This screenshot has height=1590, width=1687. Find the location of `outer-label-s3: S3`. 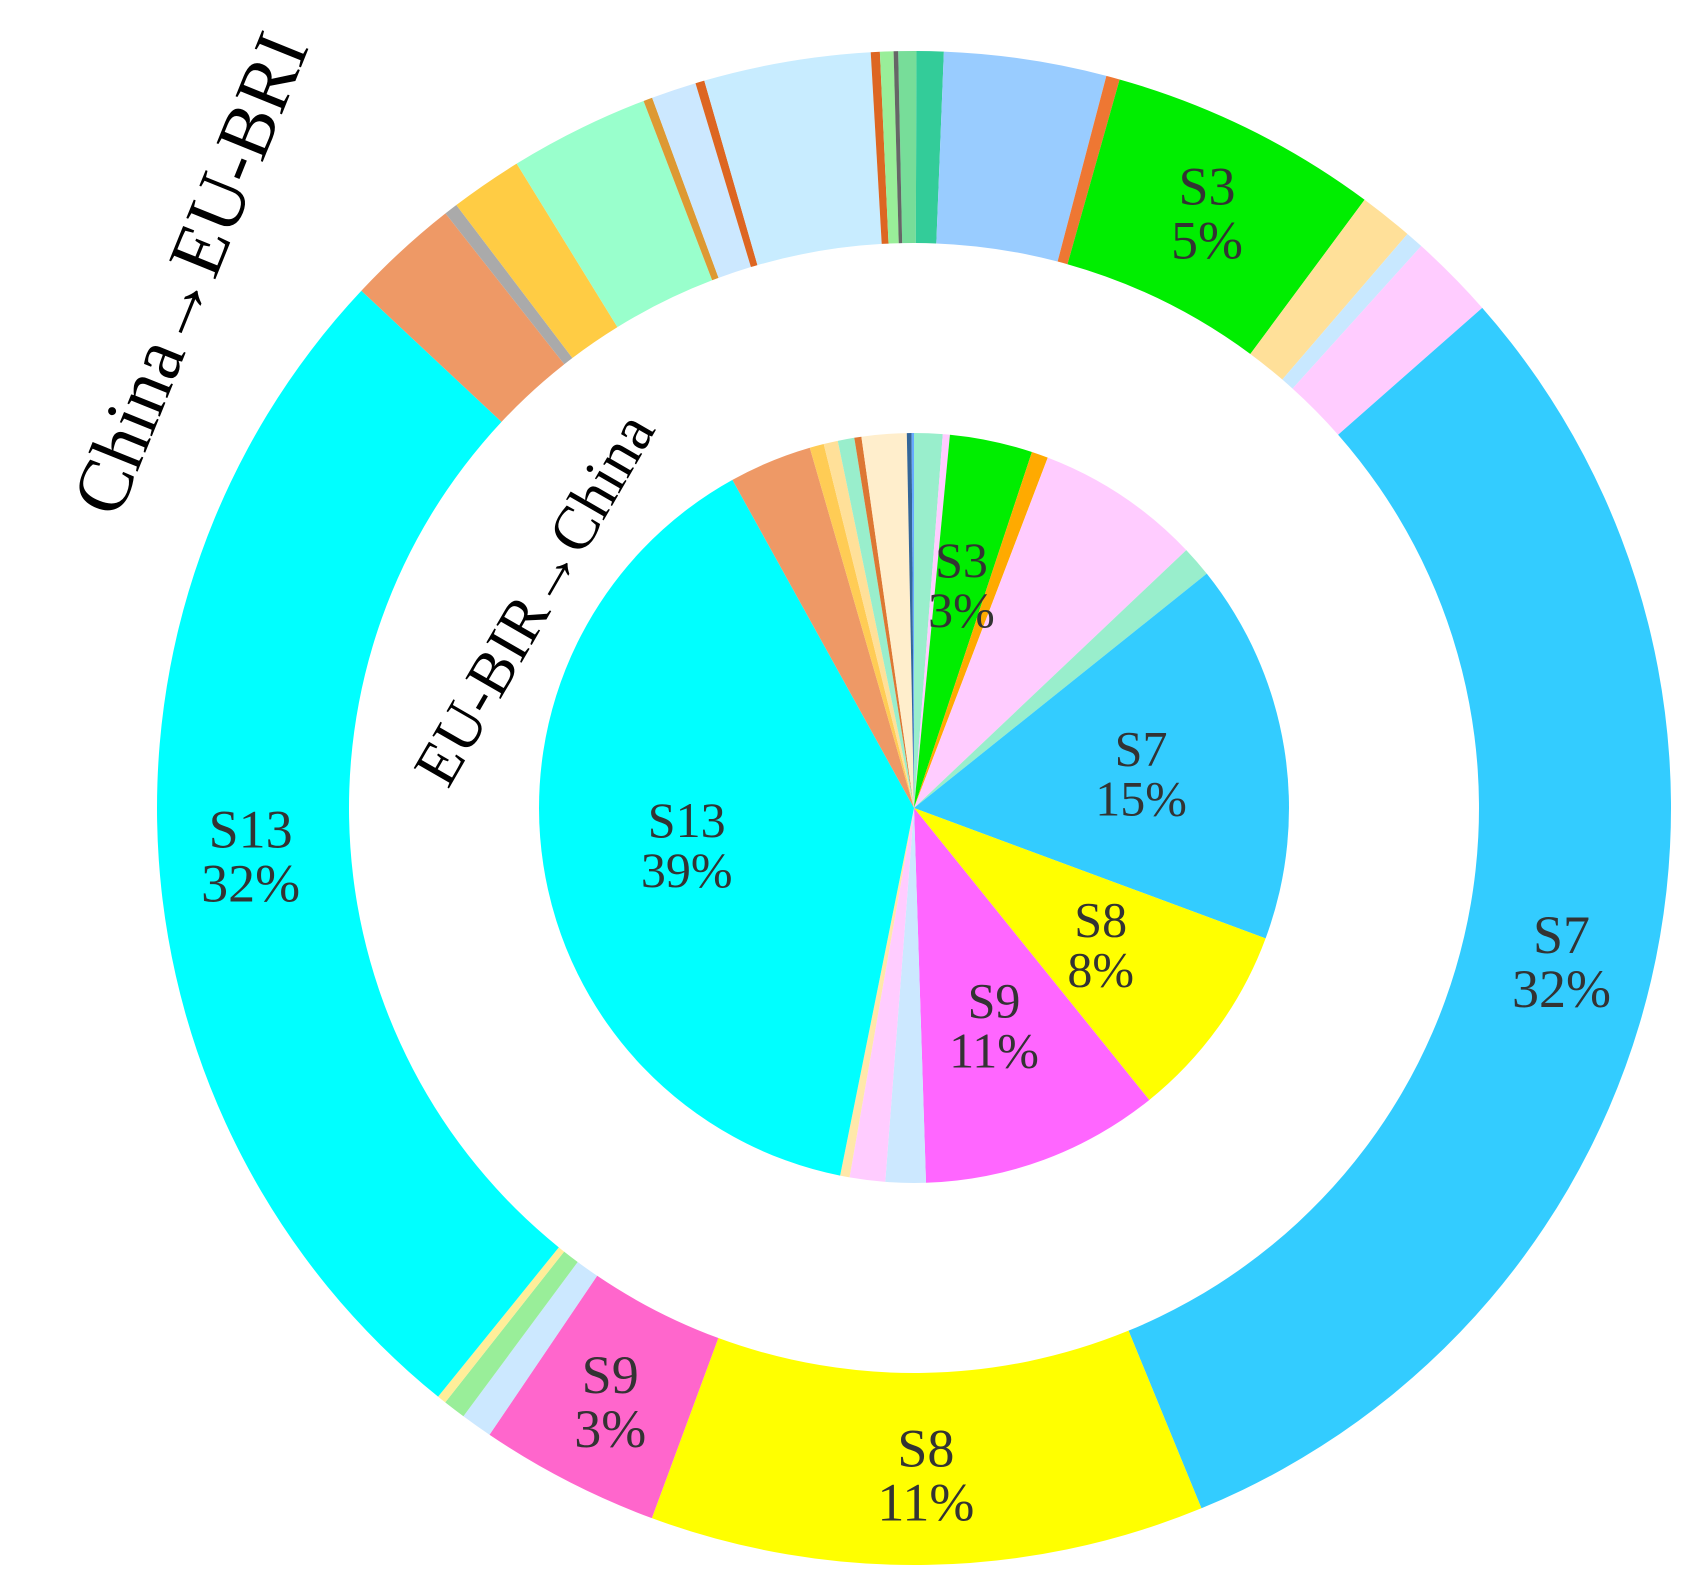

outer-label-s3: S3 is located at coordinates (1207, 187).